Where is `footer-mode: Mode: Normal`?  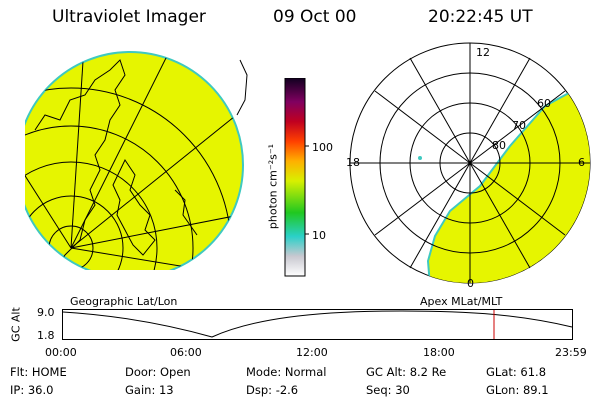
footer-mode: Mode: Normal is located at coordinates (286, 372).